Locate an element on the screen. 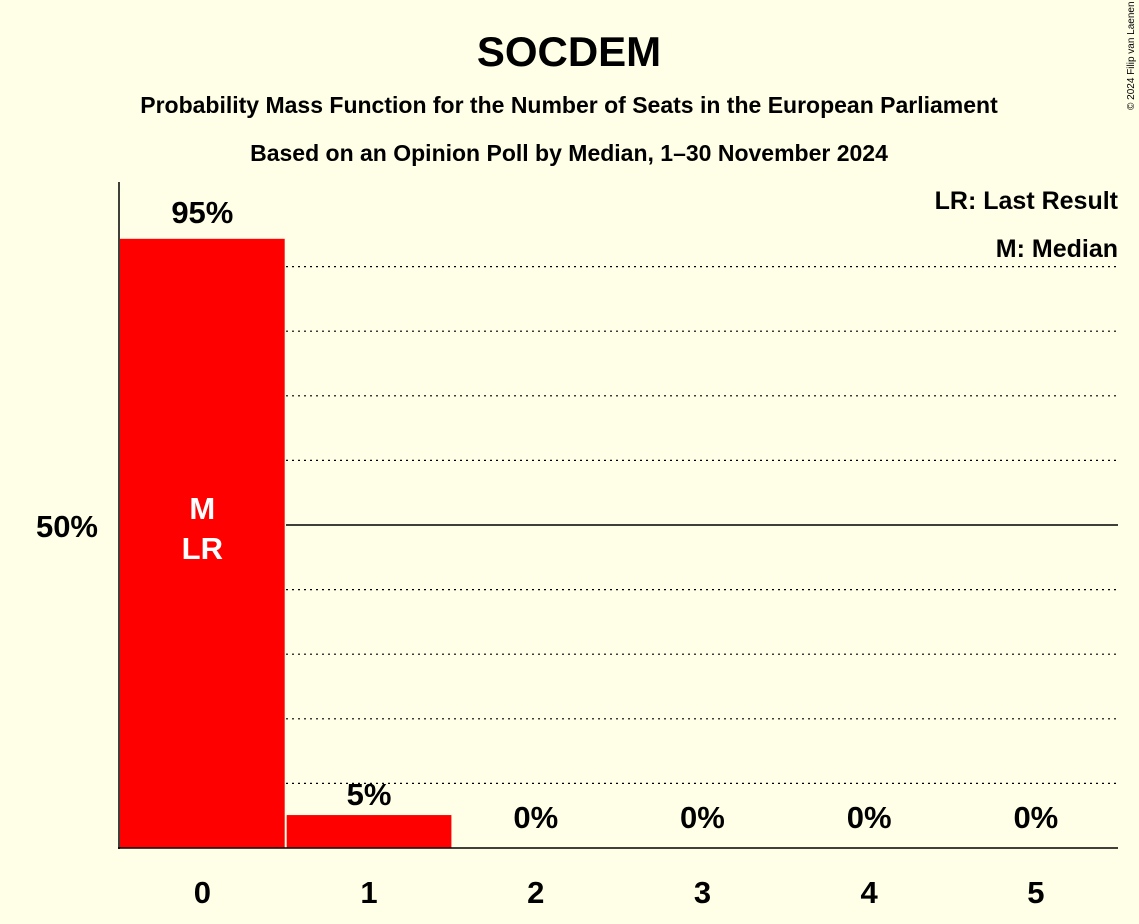  x-tick-label-1: 1 is located at coordinates (368, 892).